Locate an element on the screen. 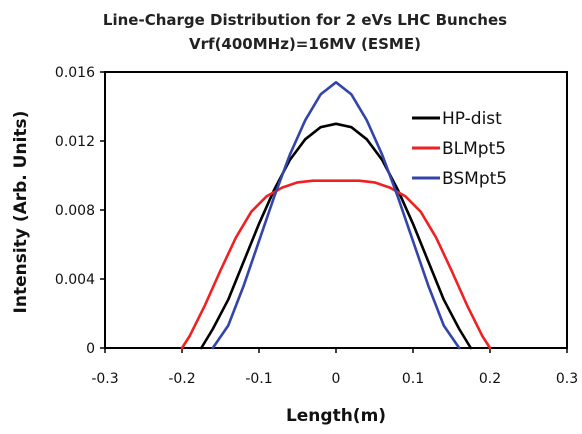 Image resolution: width=582 pixels, height=434 pixels. y-axis-ticks: 0 0.004 0.008 0.012 0.016 is located at coordinates (80, 211).